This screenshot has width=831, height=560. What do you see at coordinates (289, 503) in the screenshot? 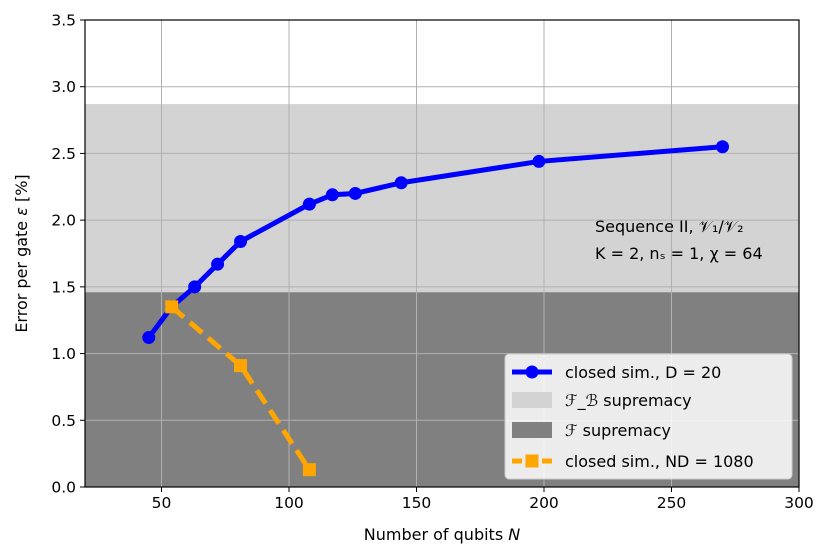
I see `x-tick-label: 100` at bounding box center [289, 503].